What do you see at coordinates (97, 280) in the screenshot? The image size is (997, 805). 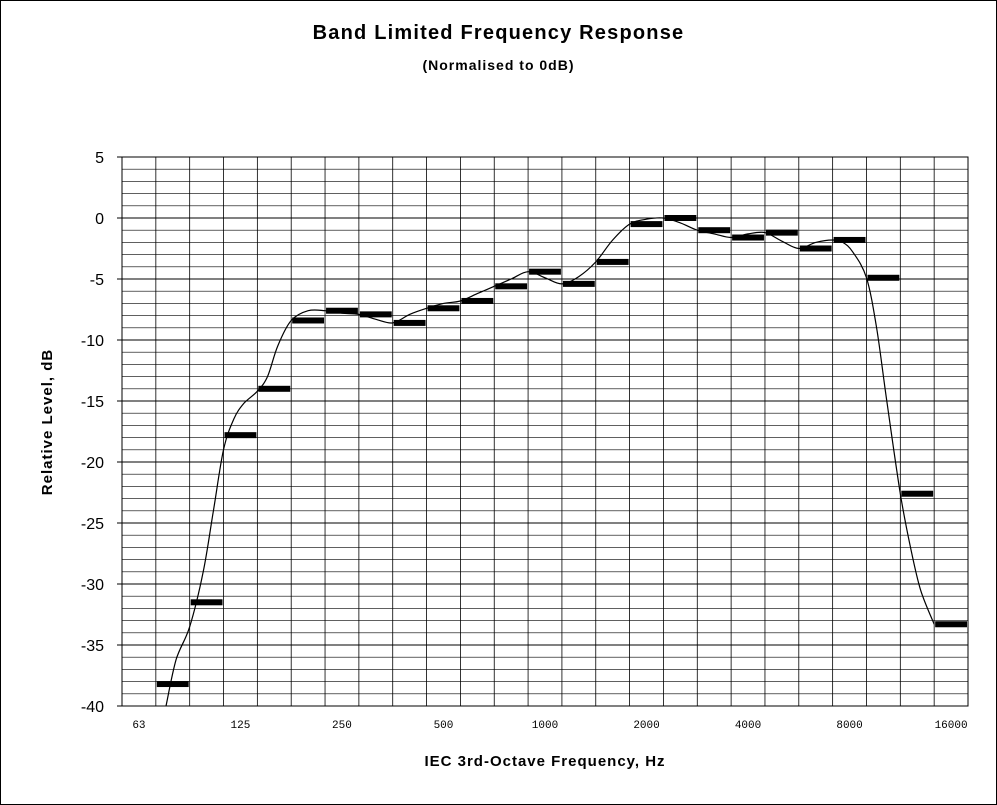 I see `y-tick-label: -5` at bounding box center [97, 280].